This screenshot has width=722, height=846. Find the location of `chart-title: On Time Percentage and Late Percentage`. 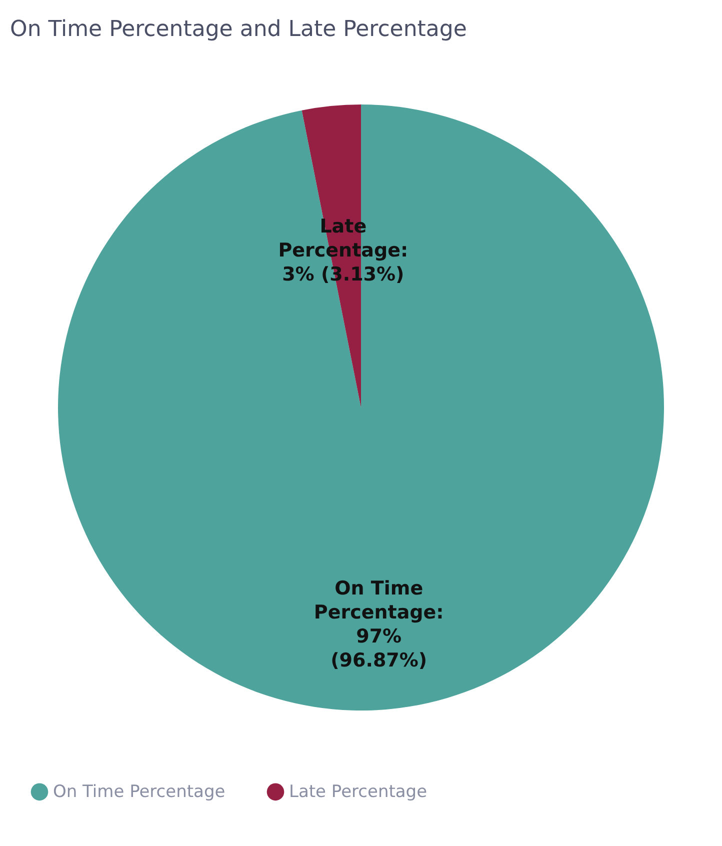

chart-title: On Time Percentage and Late Percentage is located at coordinates (238, 29).